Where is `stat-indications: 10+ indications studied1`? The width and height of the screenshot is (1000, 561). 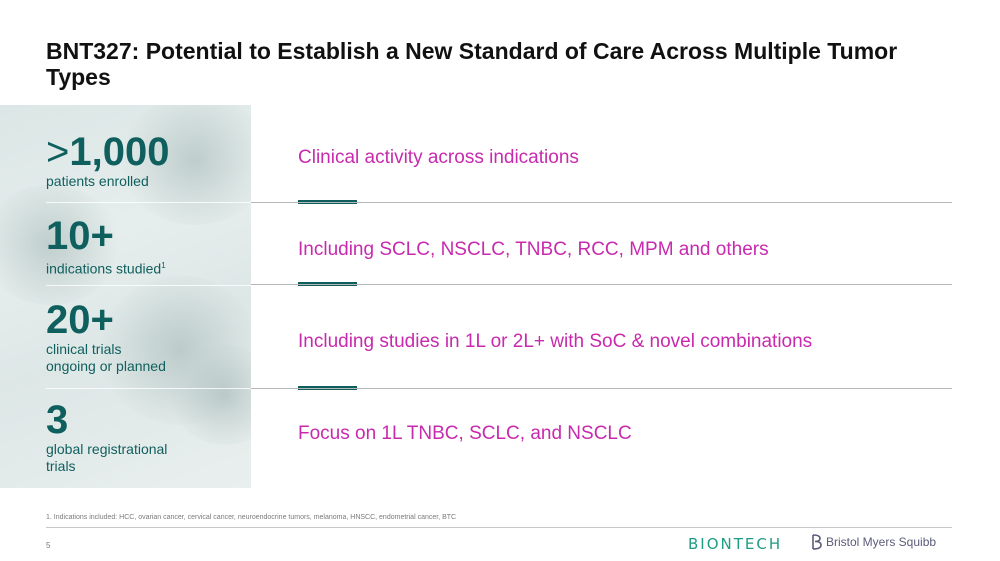
stat-indications: 10+ indications studied1 is located at coordinates (106, 246).